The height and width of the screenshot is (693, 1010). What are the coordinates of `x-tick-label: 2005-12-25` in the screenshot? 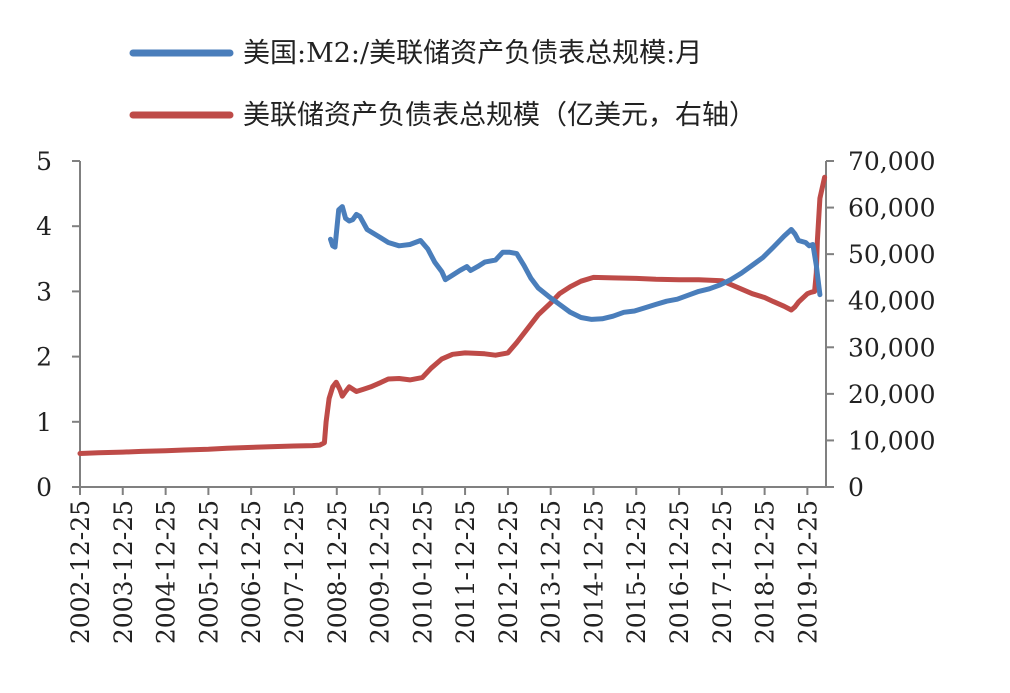 It's located at (208, 572).